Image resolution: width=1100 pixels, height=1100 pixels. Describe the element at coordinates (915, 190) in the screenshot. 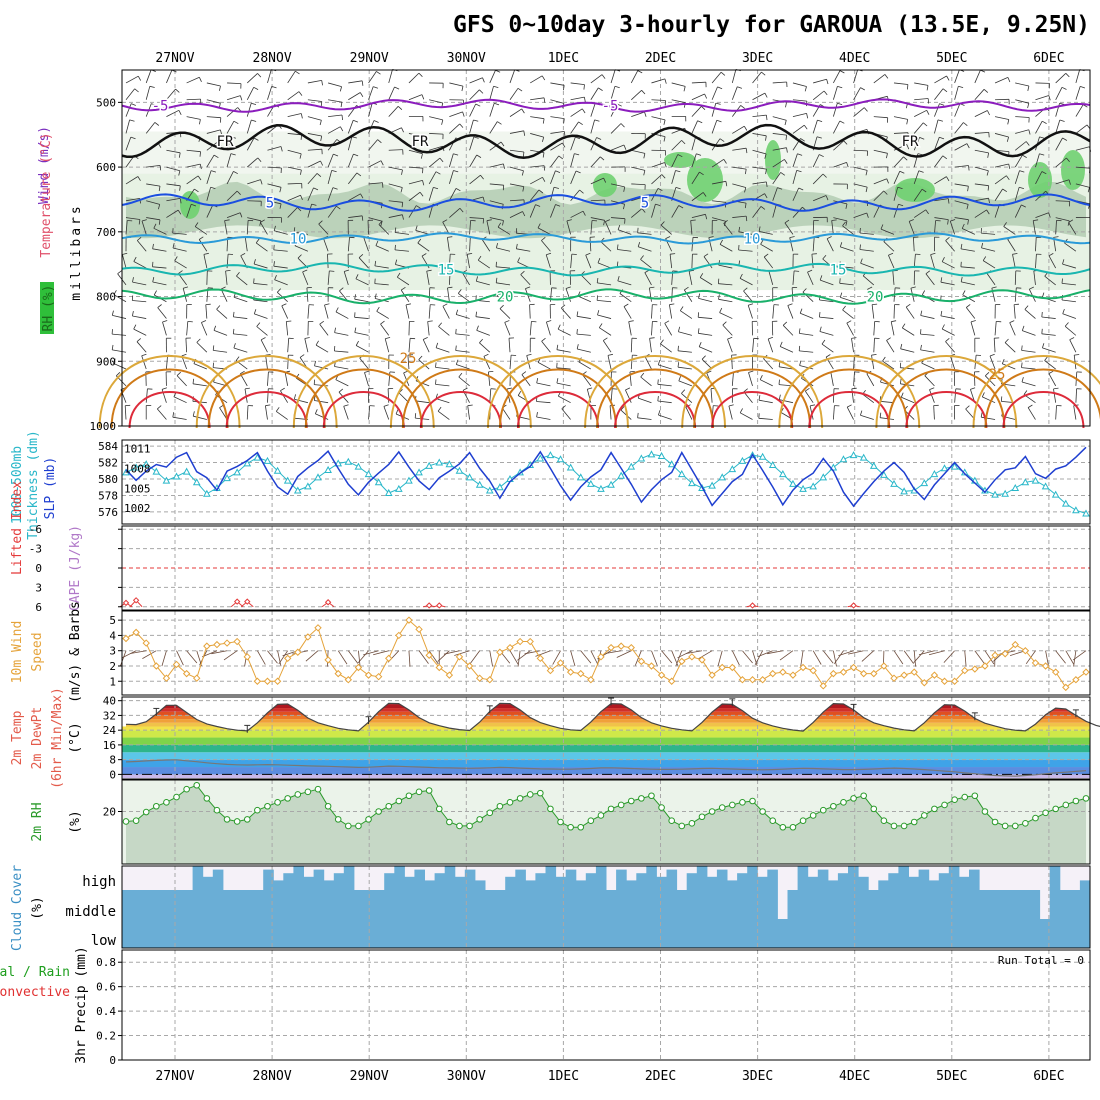

I see `rh-high-patch` at that location.